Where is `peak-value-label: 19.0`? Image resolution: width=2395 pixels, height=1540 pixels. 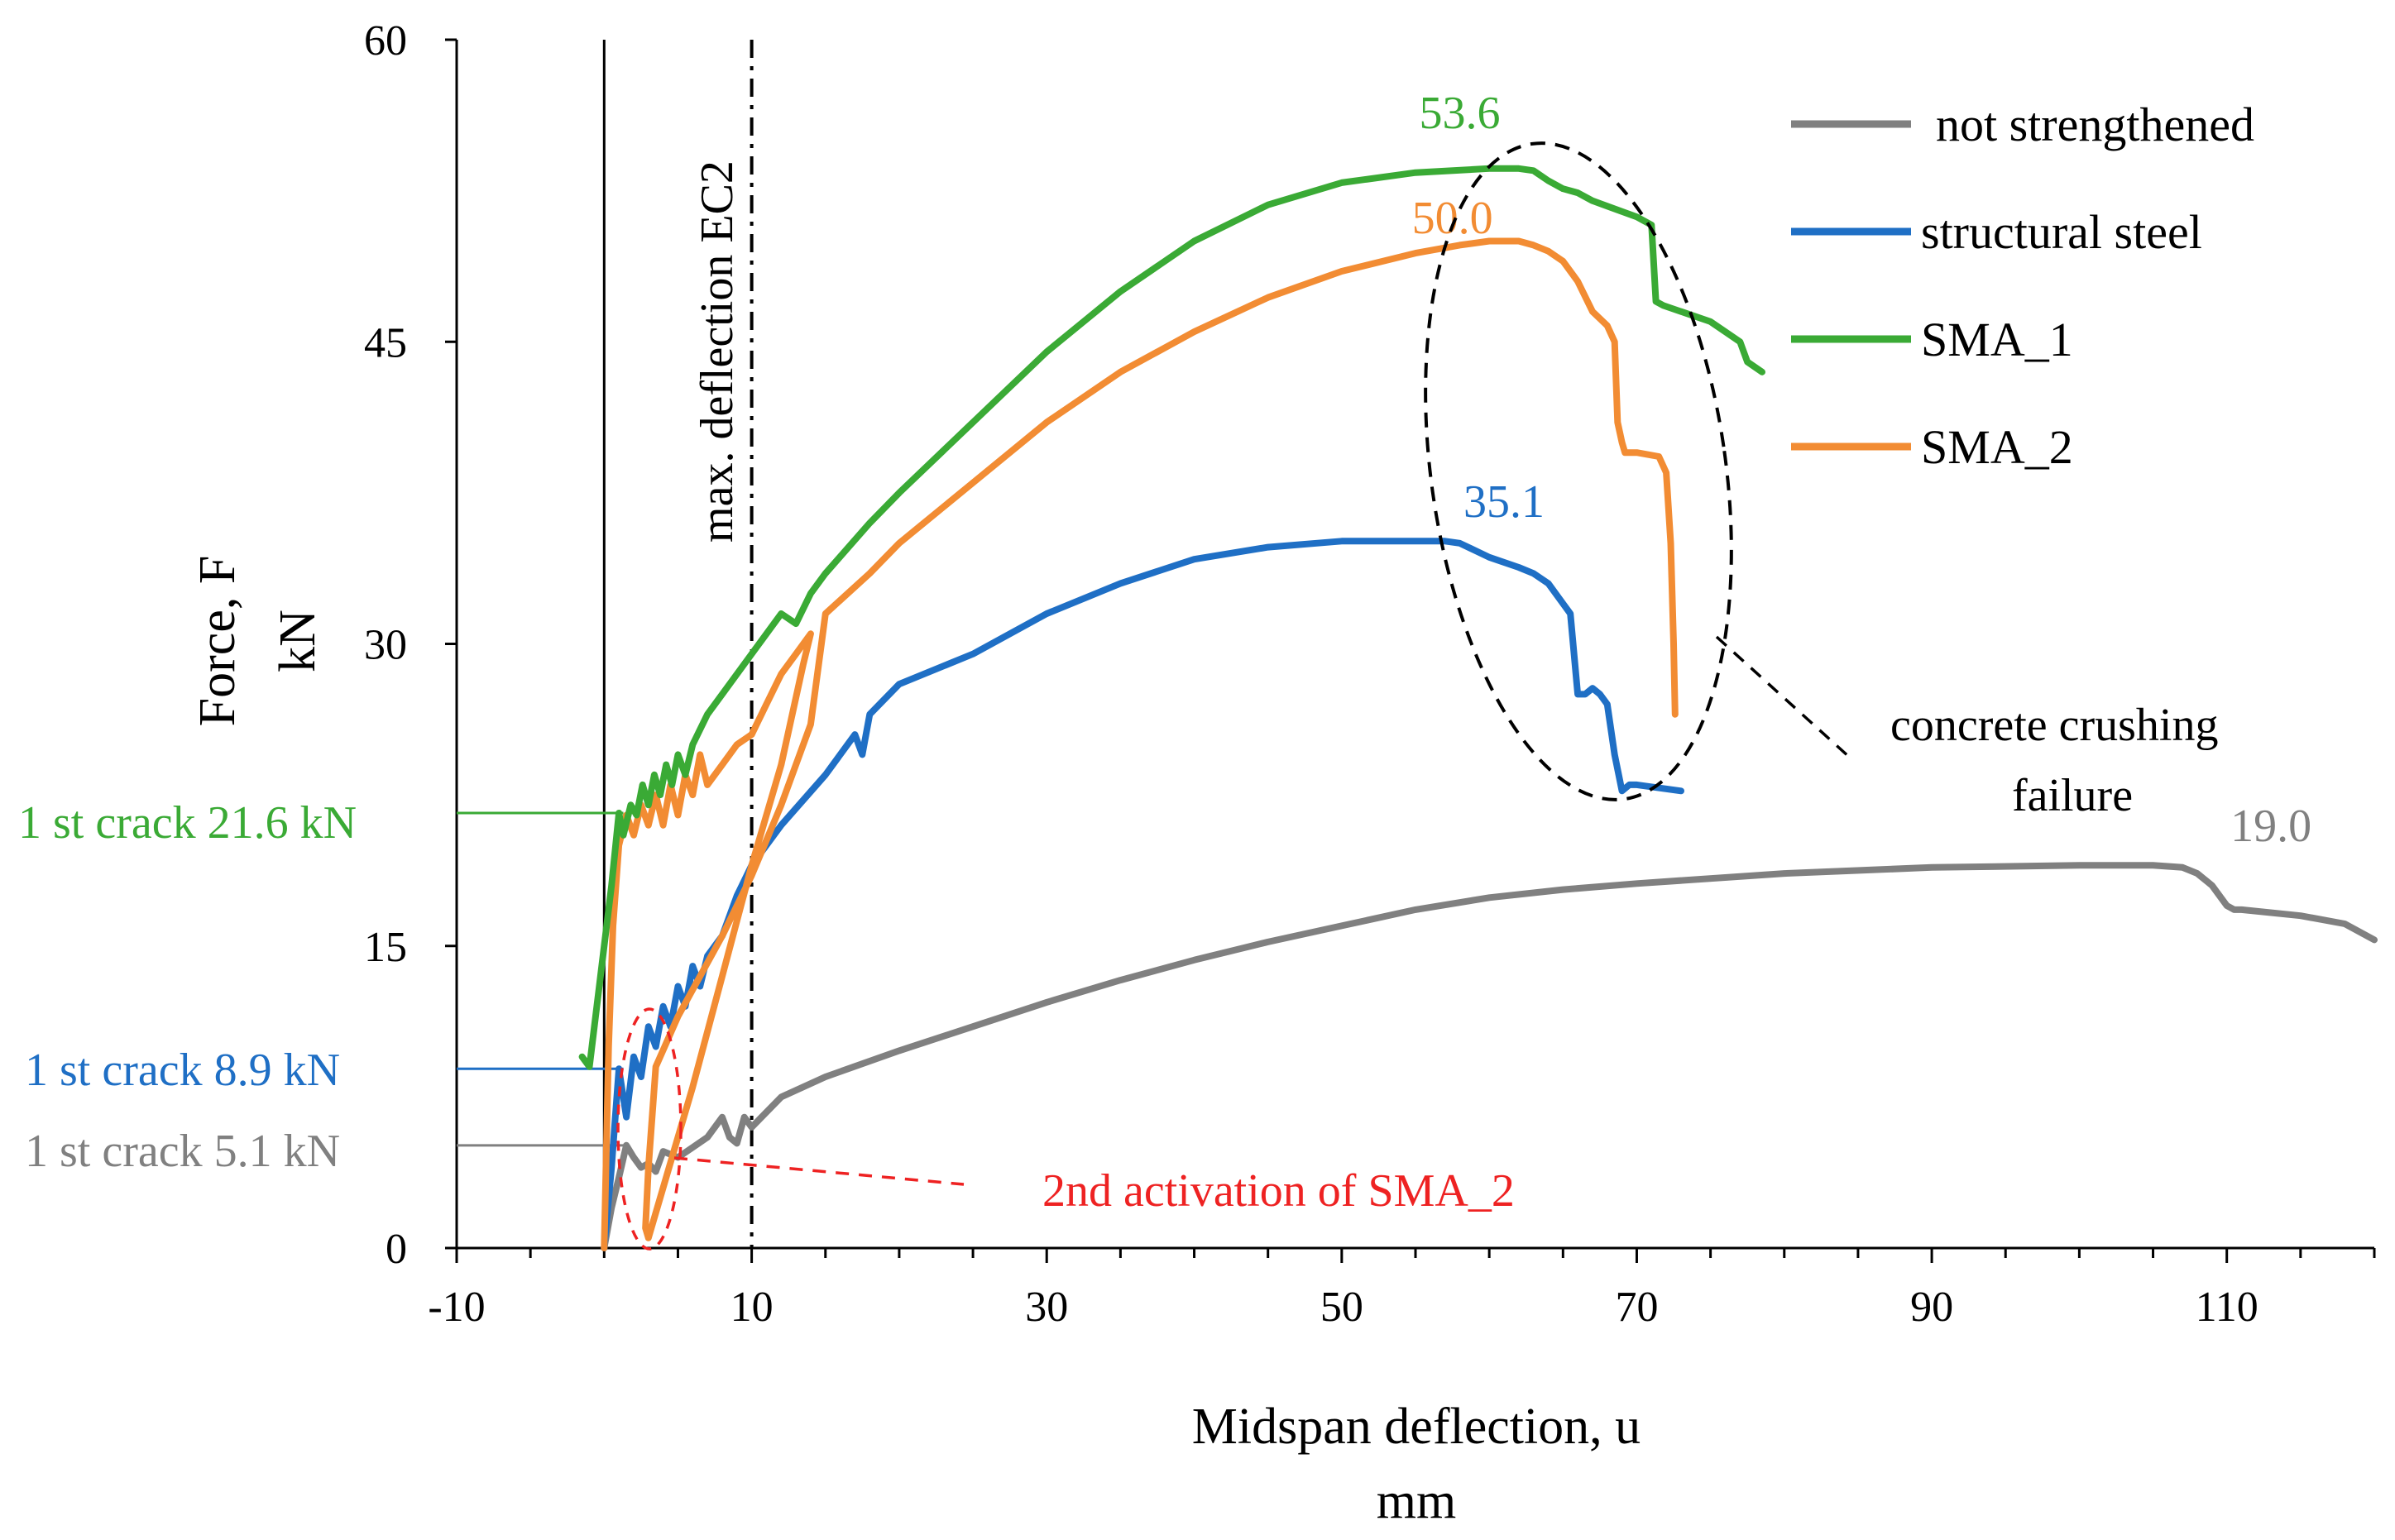
peak-value-label: 19.0 is located at coordinates (2270, 826).